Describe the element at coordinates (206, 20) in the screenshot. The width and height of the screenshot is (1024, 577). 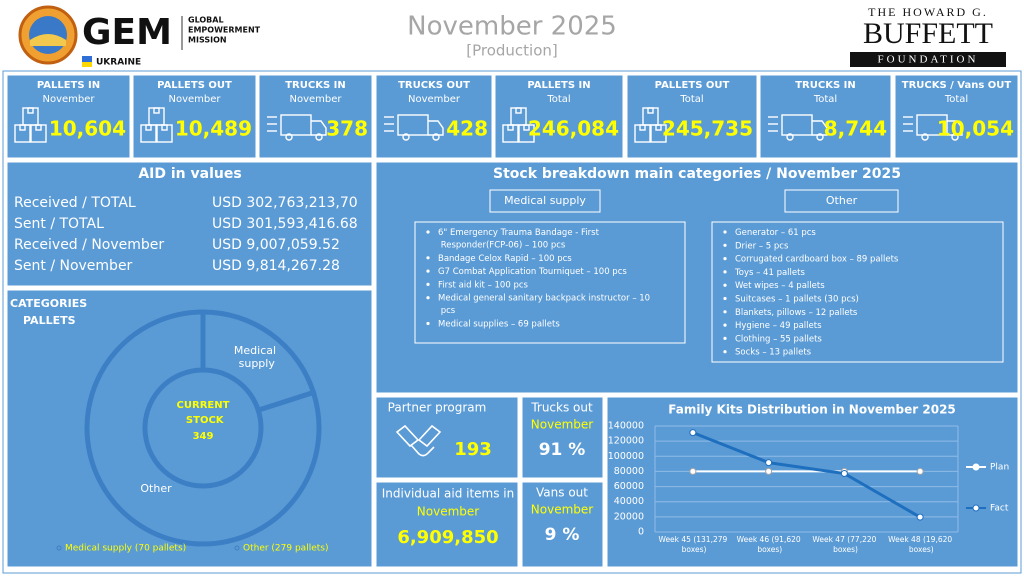
I see `mission-line: GLOBAL` at that location.